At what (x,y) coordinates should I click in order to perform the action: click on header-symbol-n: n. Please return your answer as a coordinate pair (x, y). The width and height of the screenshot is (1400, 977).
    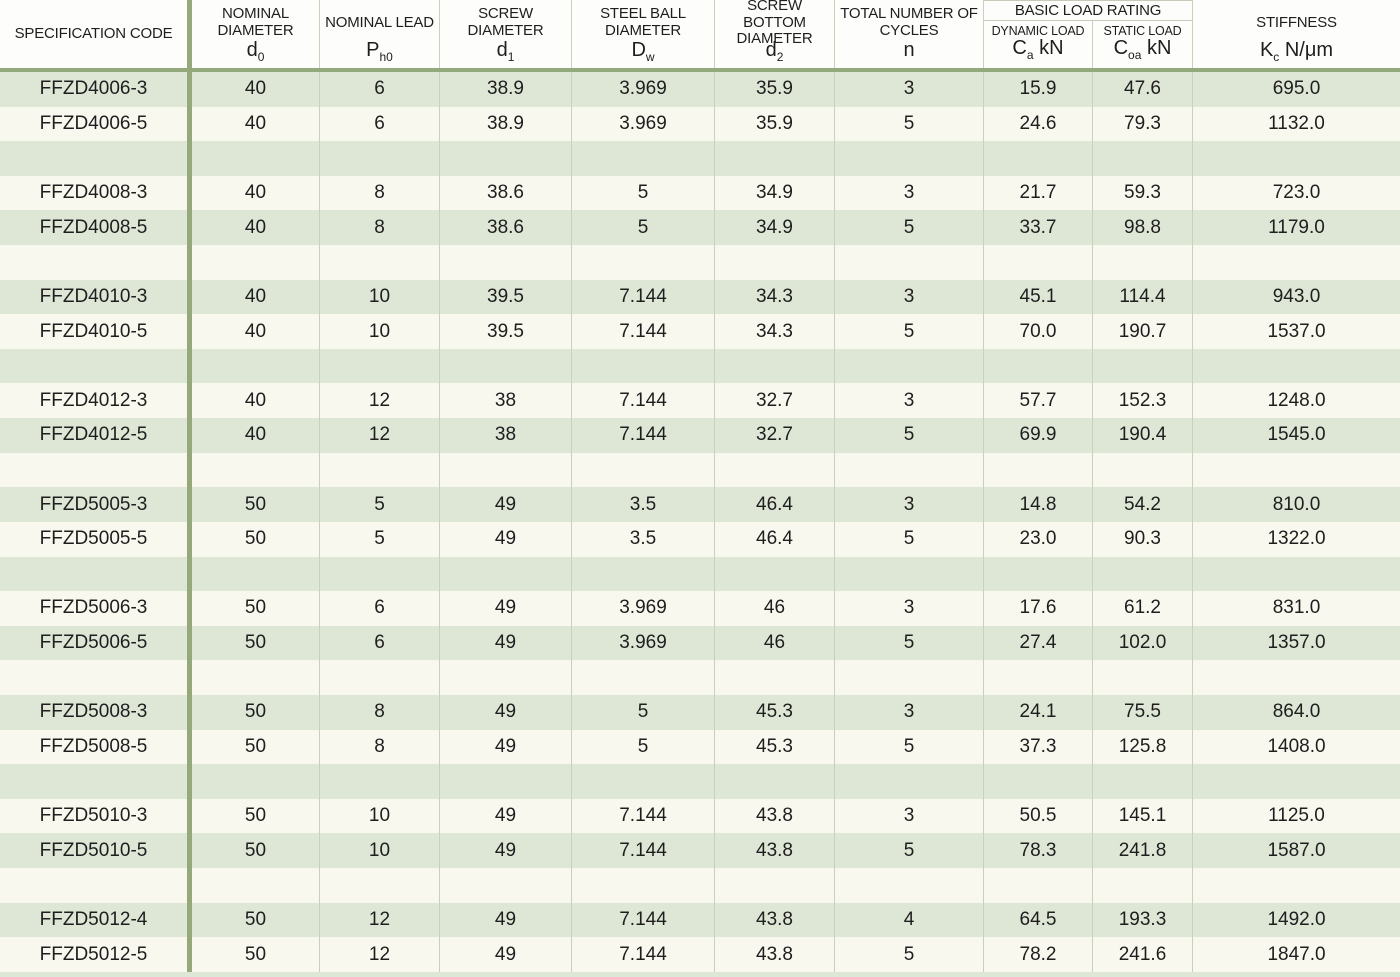
    Looking at the image, I should click on (909, 50).